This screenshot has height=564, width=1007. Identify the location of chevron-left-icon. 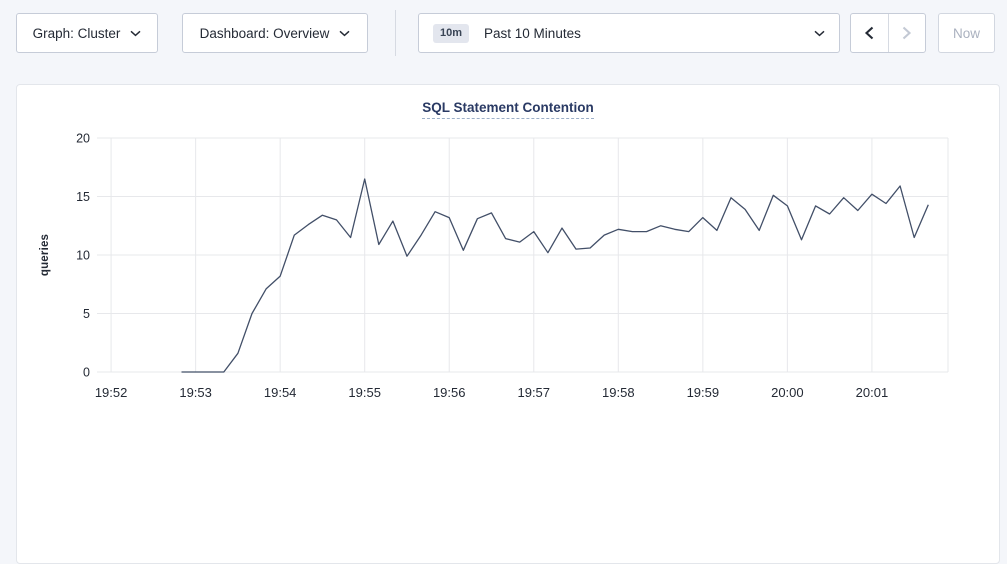
(868, 33).